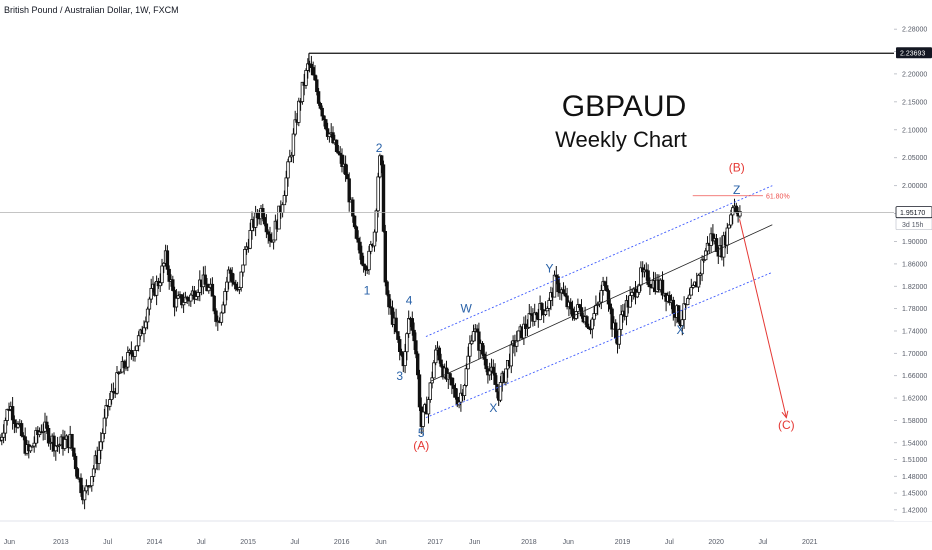 This screenshot has height=550, width=932. Describe the element at coordinates (549, 268) in the screenshot. I see `wave-label: Y` at that location.